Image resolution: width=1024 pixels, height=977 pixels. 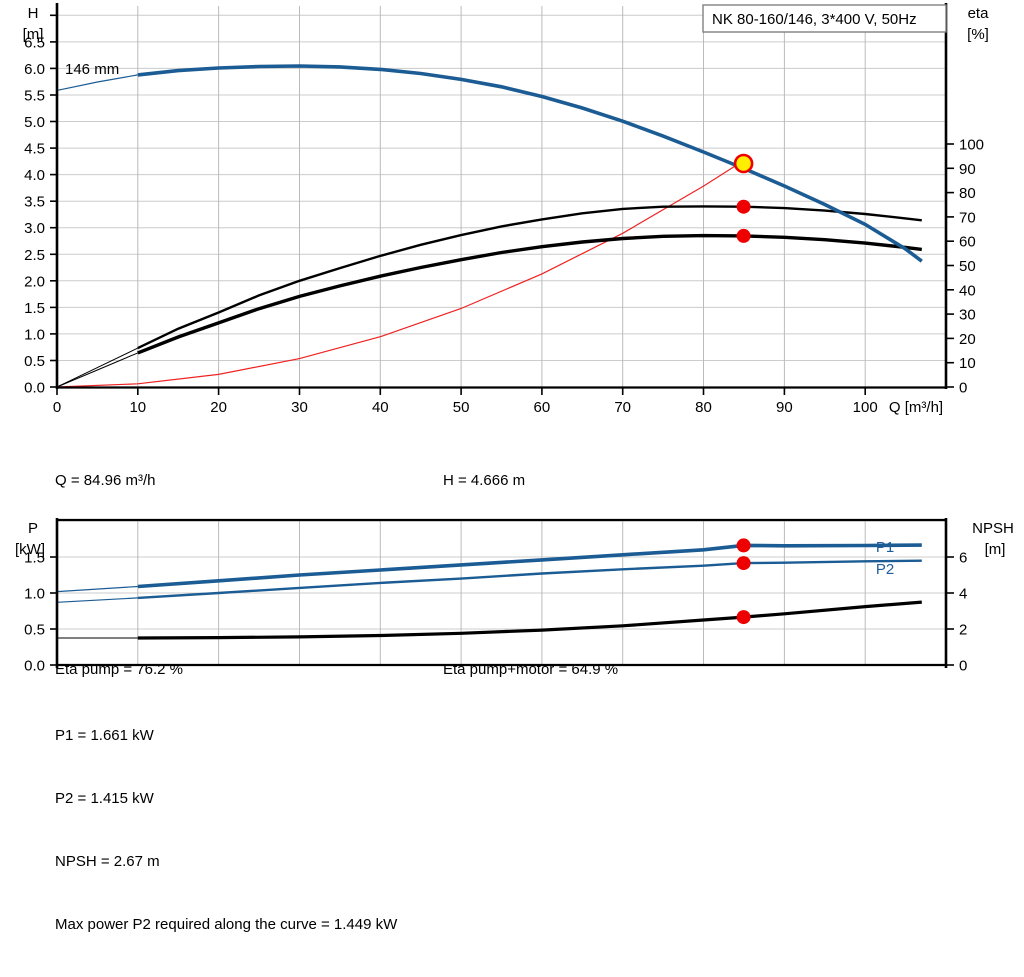 I want to click on info-head: H = 4.666 m, so click(x=484, y=480).